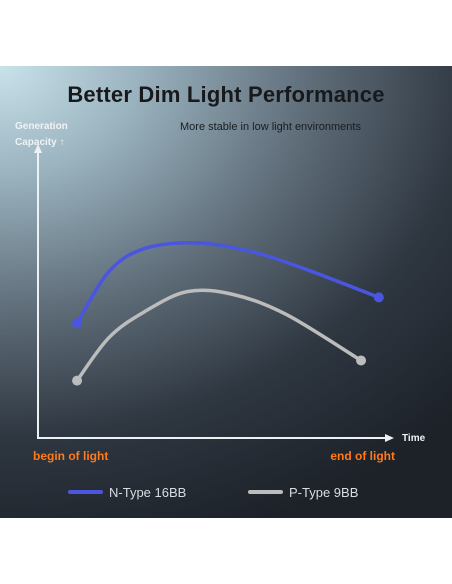 The width and height of the screenshot is (452, 584). Describe the element at coordinates (414, 438) in the screenshot. I see `x-axis-label: Time` at that location.